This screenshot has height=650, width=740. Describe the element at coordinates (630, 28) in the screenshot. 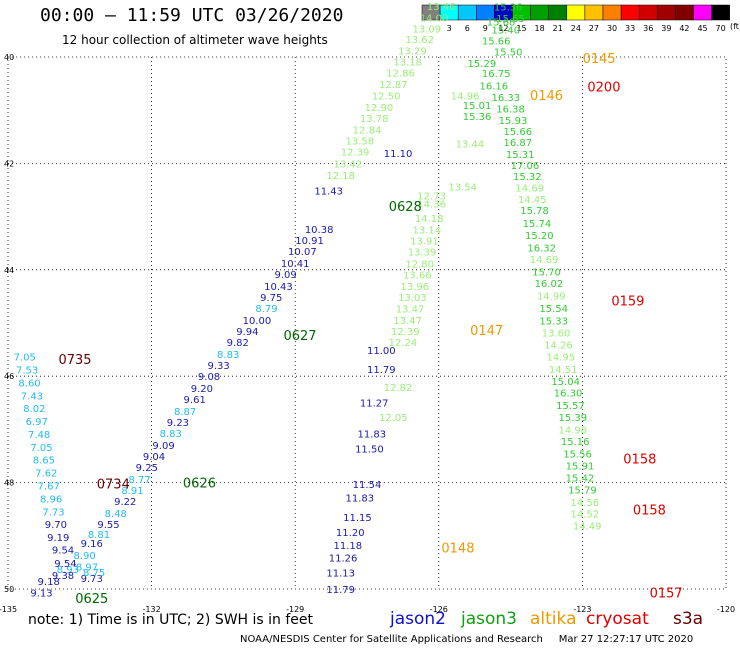

I see `color-scale-label: 33` at that location.